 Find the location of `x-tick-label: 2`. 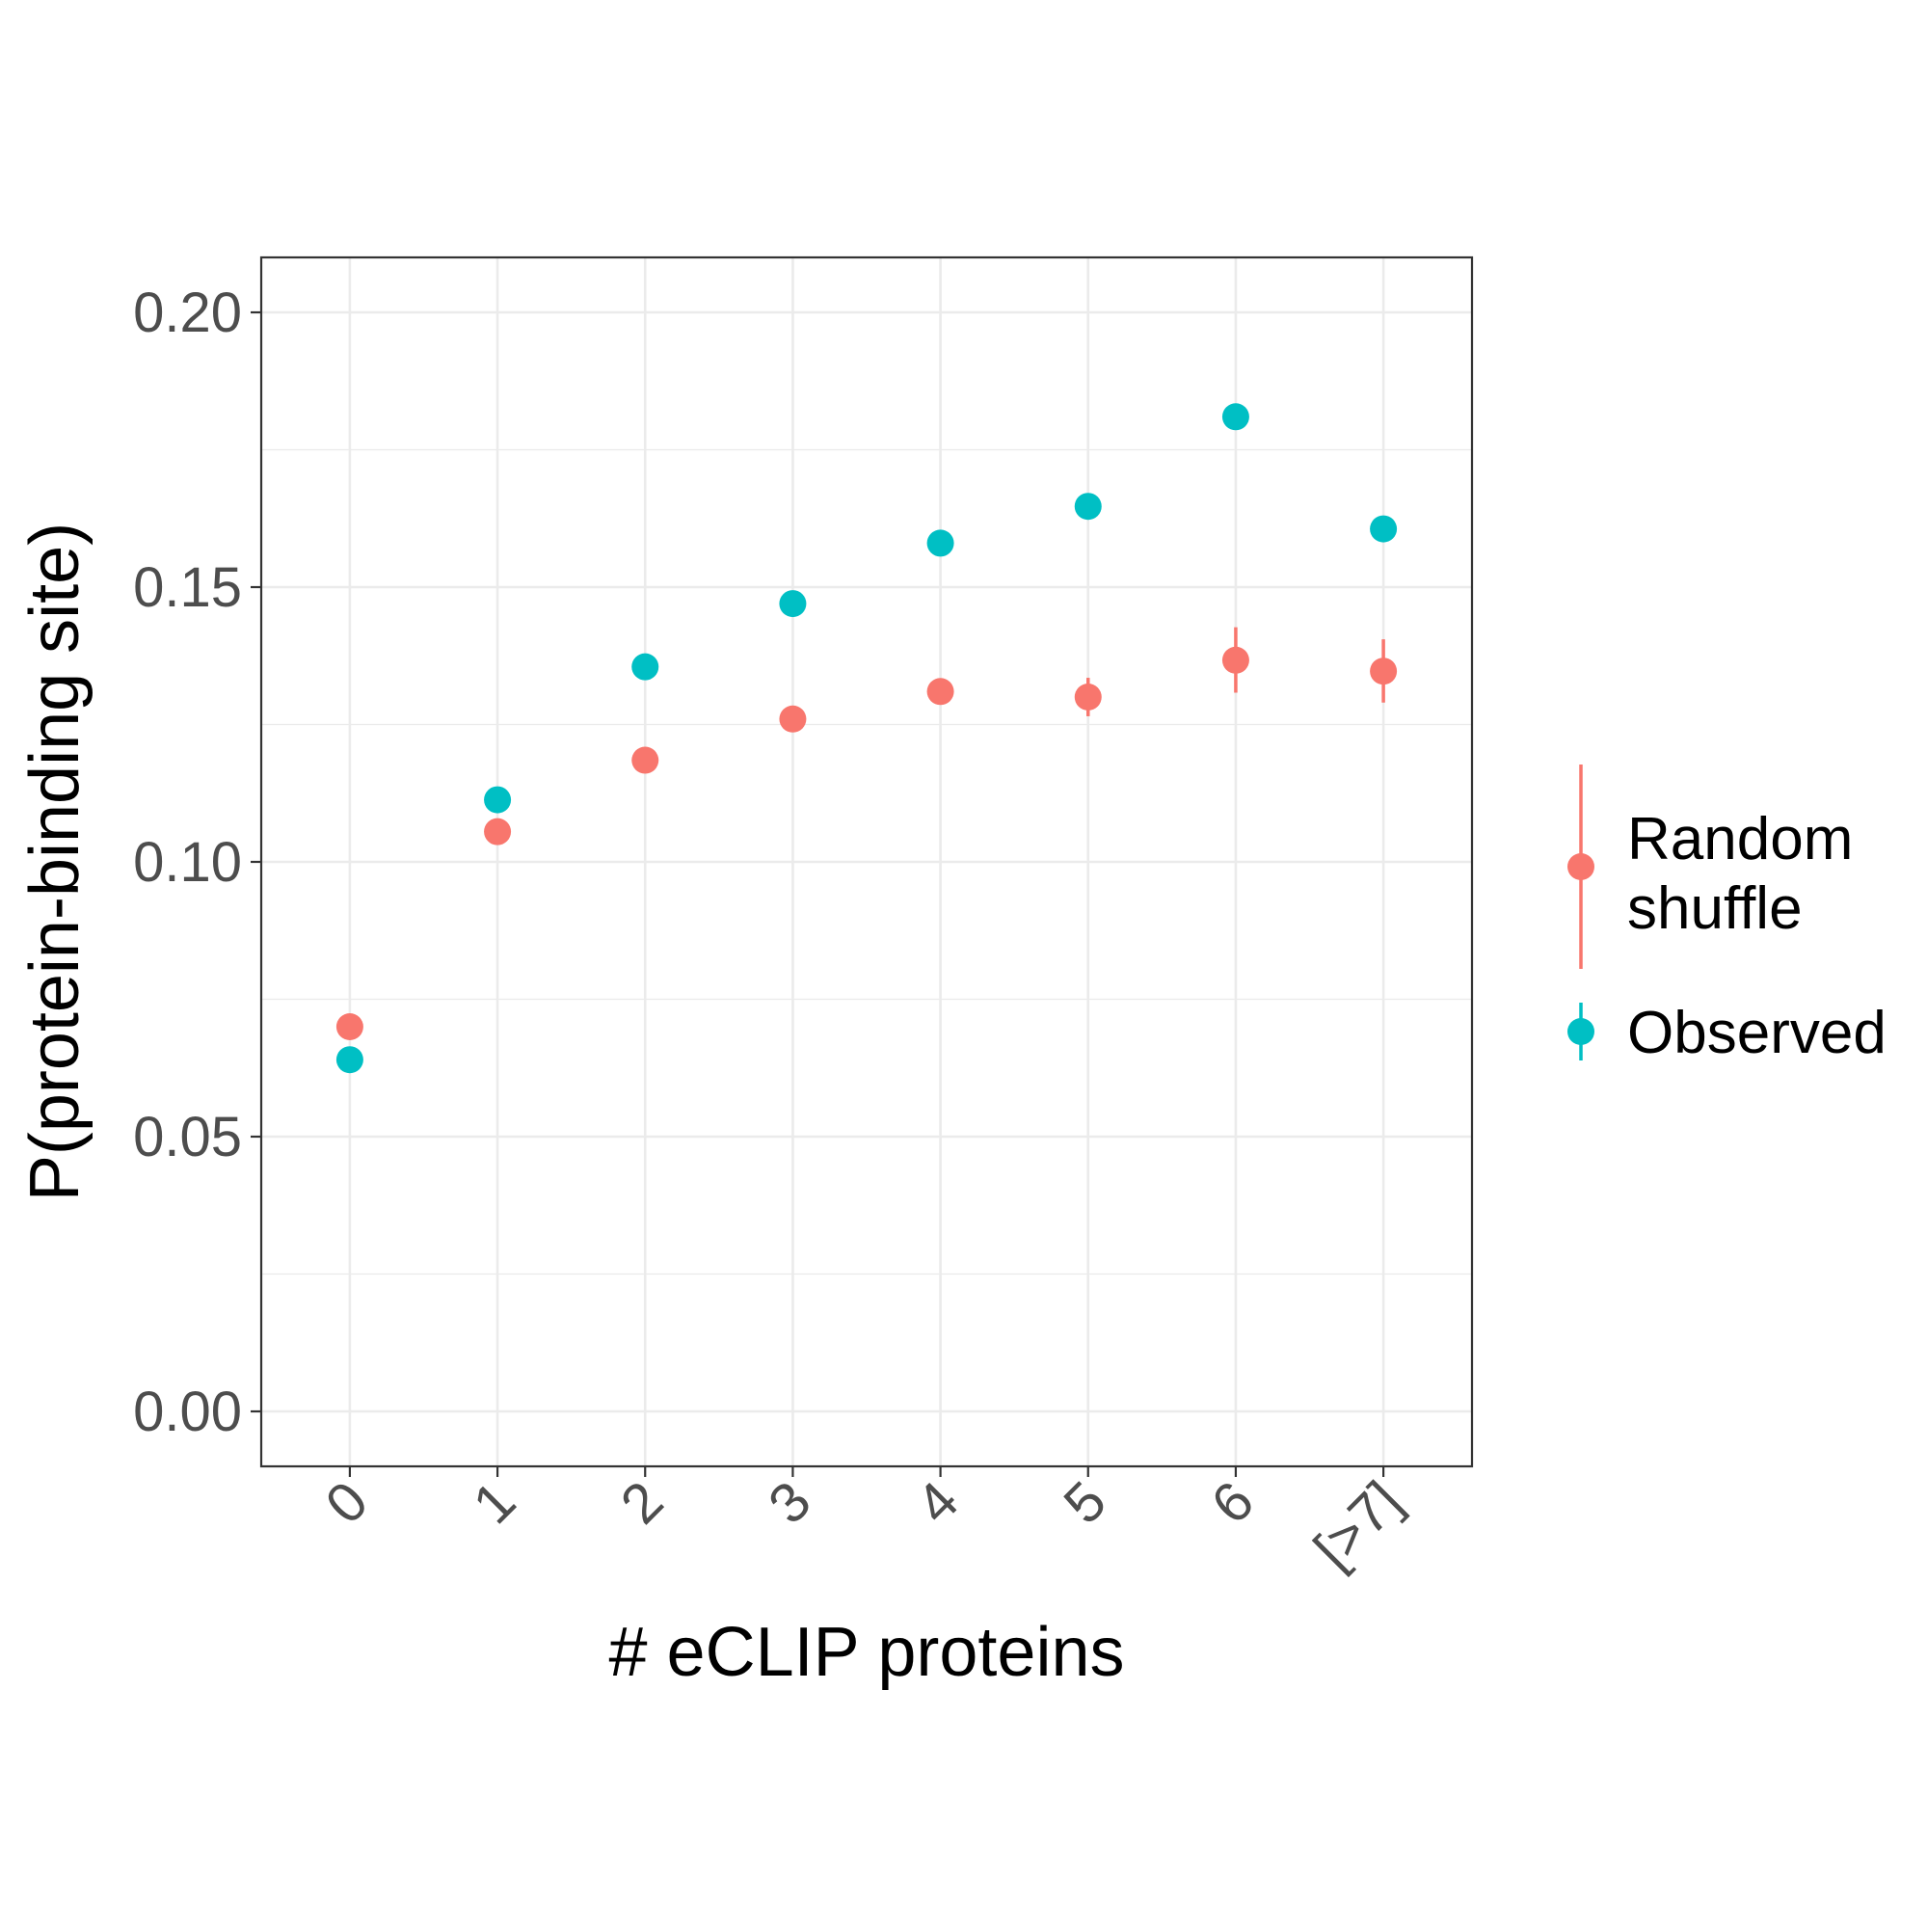

x-tick-label: 2 is located at coordinates (642, 1503).